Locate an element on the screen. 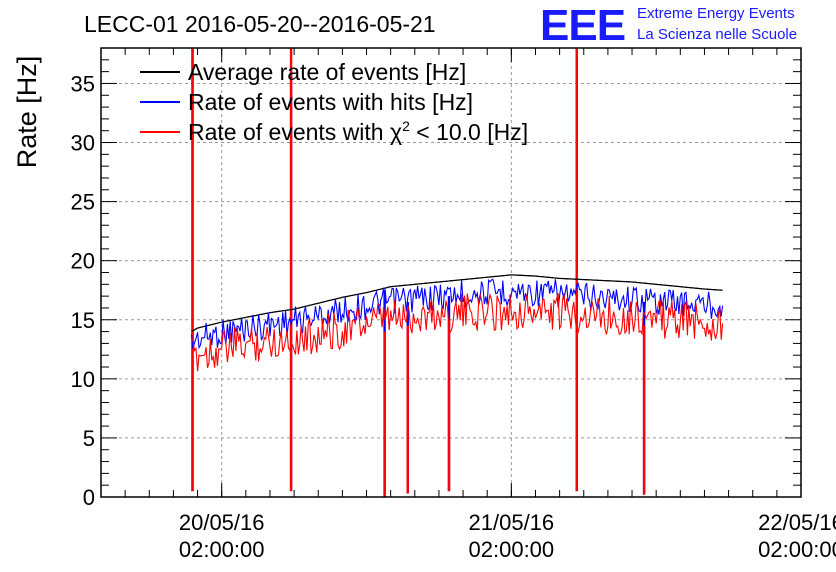 The width and height of the screenshot is (836, 572). y-tick-label: 0 is located at coordinates (89, 497).